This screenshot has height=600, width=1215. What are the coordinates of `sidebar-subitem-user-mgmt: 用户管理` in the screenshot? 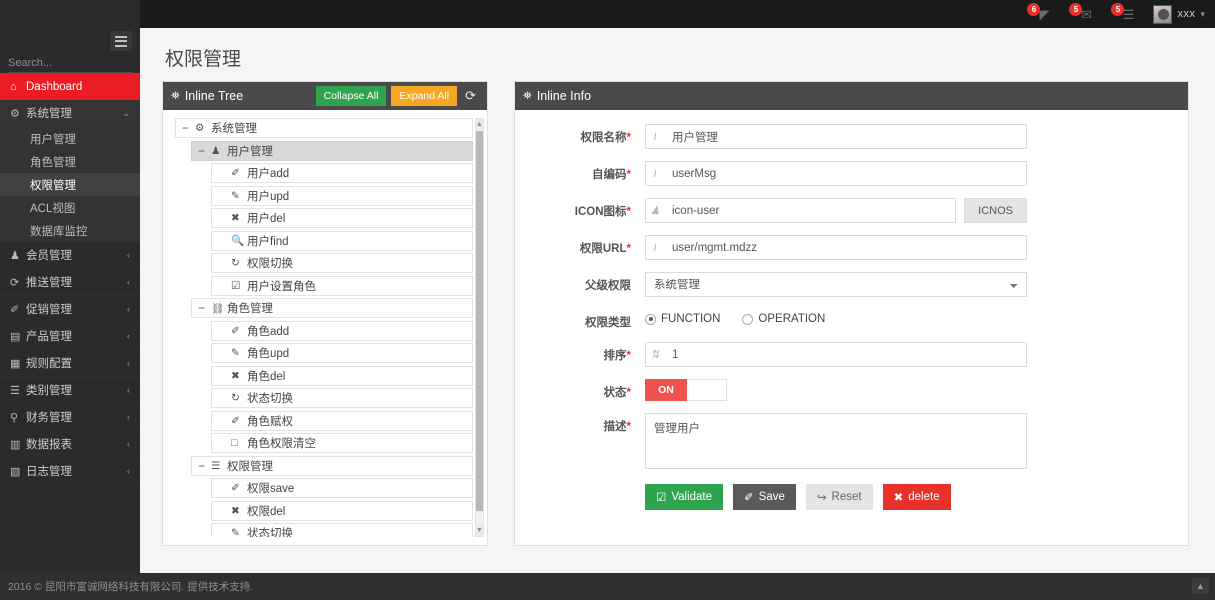 It's located at (70, 138).